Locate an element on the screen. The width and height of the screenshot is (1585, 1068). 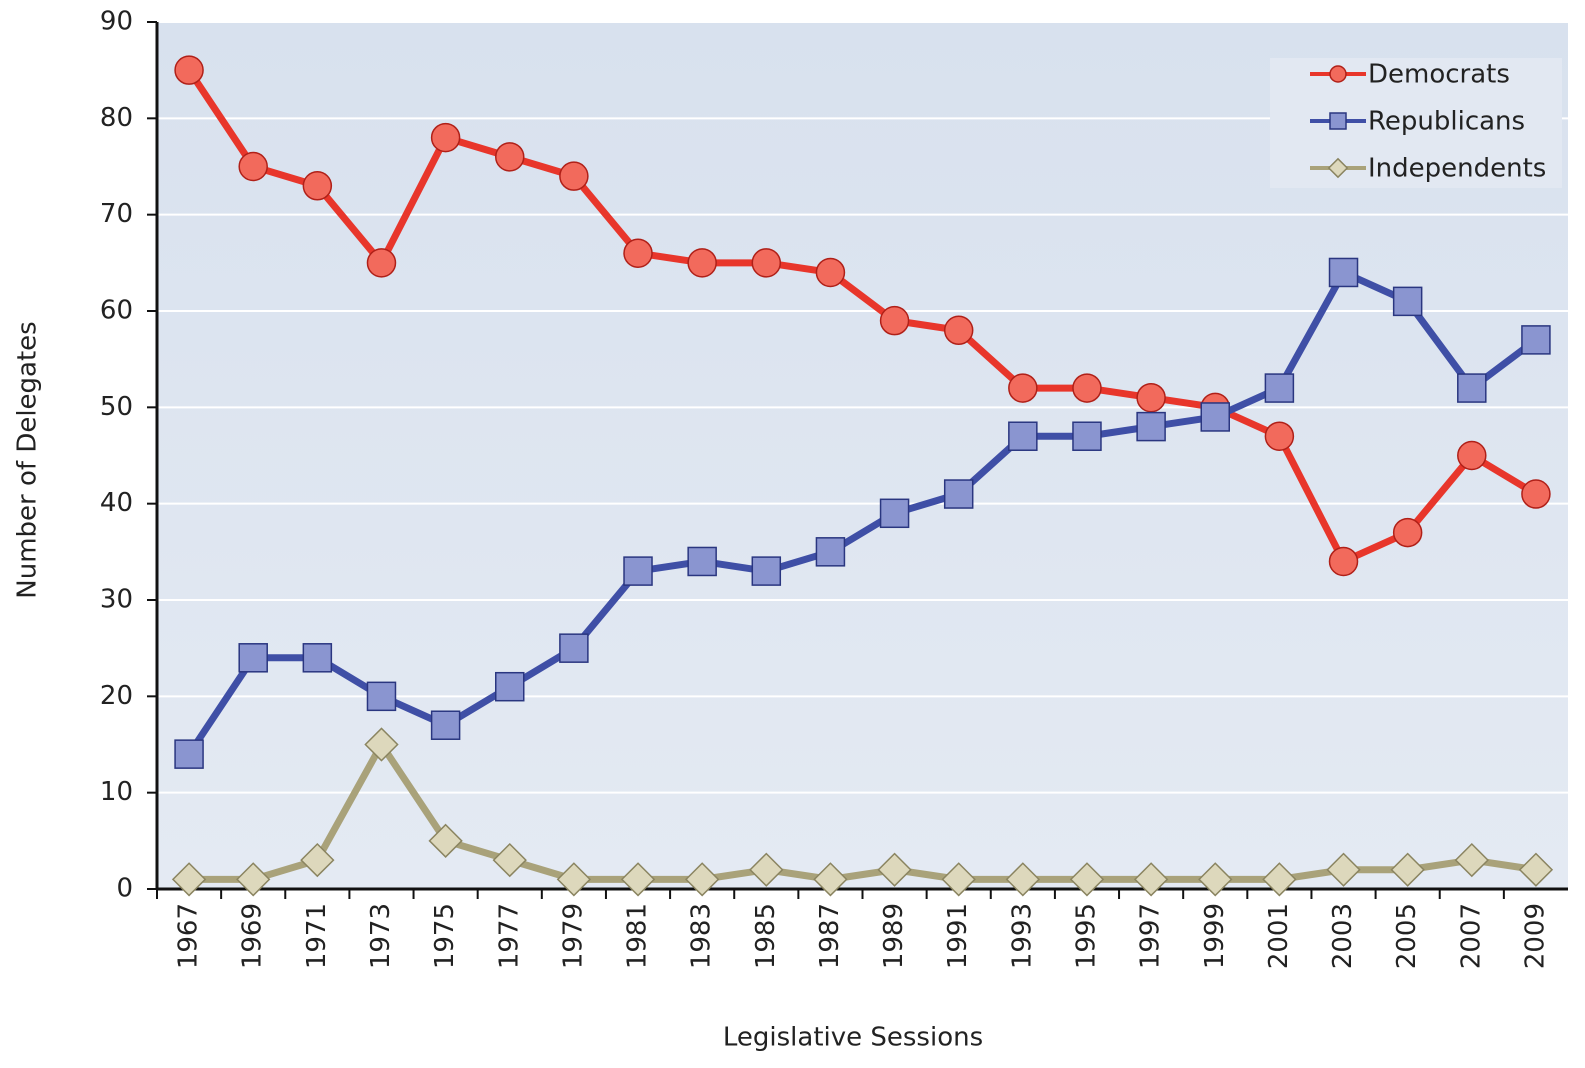
x-axis-title: Legislative Sessions is located at coordinates (853, 1038).